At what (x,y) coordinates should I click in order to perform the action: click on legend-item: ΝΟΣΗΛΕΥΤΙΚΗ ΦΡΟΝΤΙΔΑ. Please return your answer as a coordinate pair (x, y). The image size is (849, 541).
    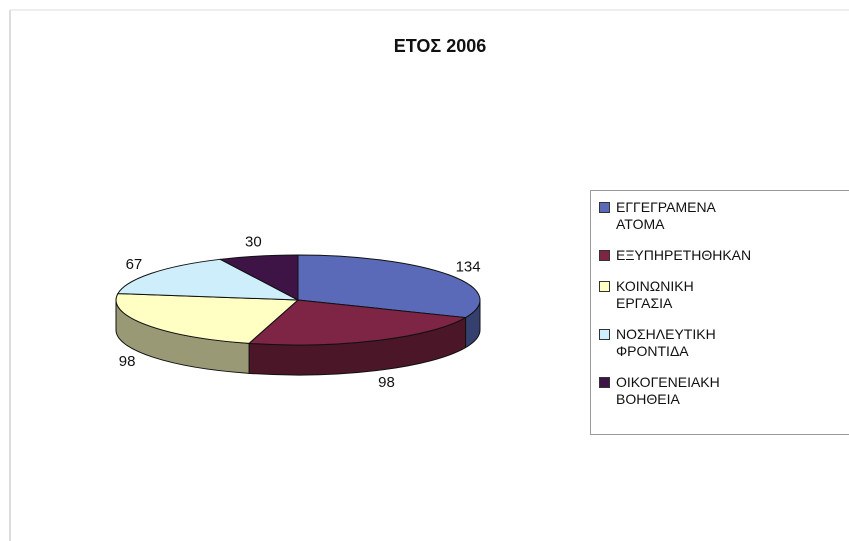
    Looking at the image, I should click on (724, 343).